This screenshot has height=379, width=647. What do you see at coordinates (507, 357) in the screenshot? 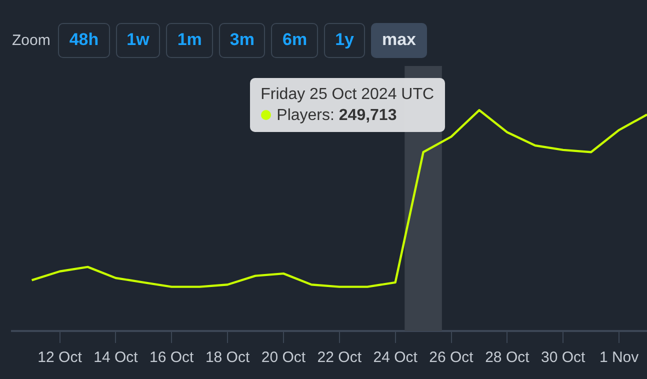
I see `x-tick-label: 28 Oct` at bounding box center [507, 357].